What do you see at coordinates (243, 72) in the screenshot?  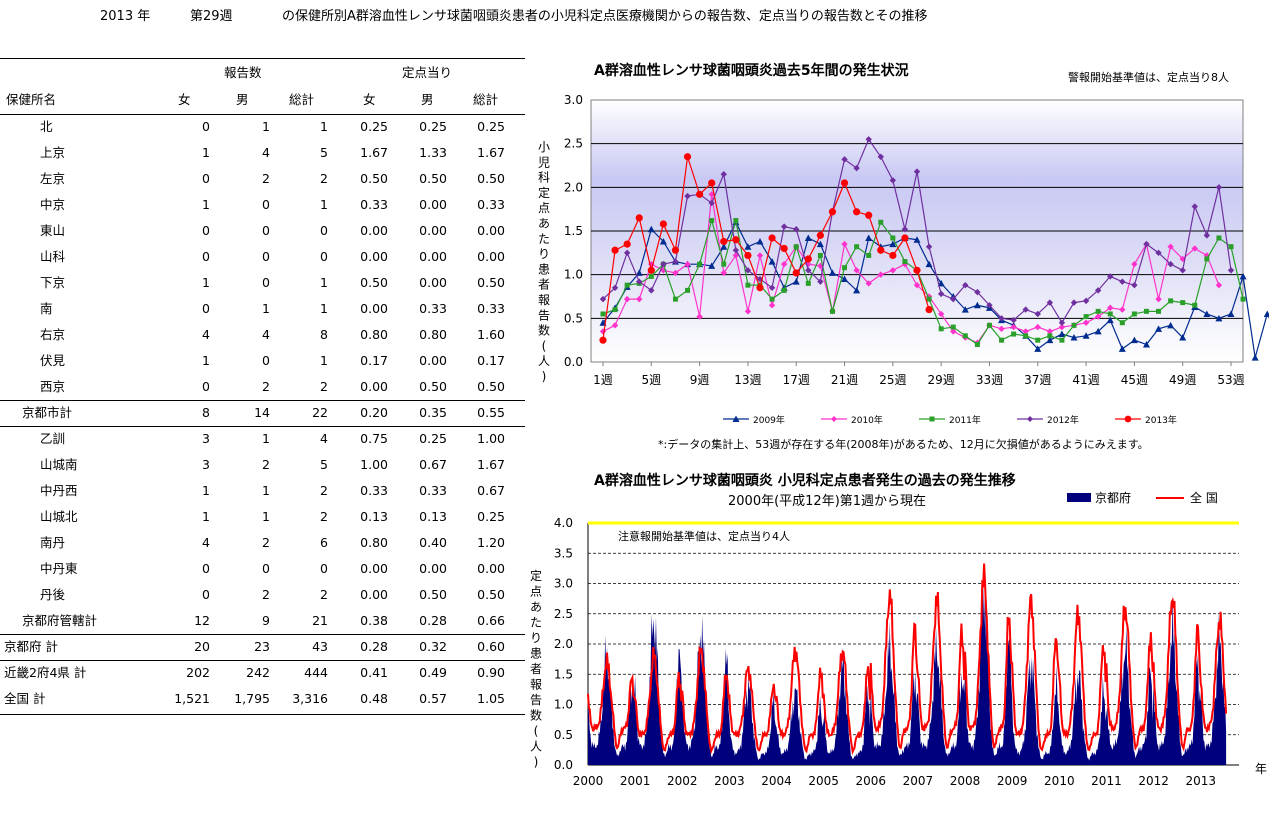 I see `group-reports-label: 報告数` at bounding box center [243, 72].